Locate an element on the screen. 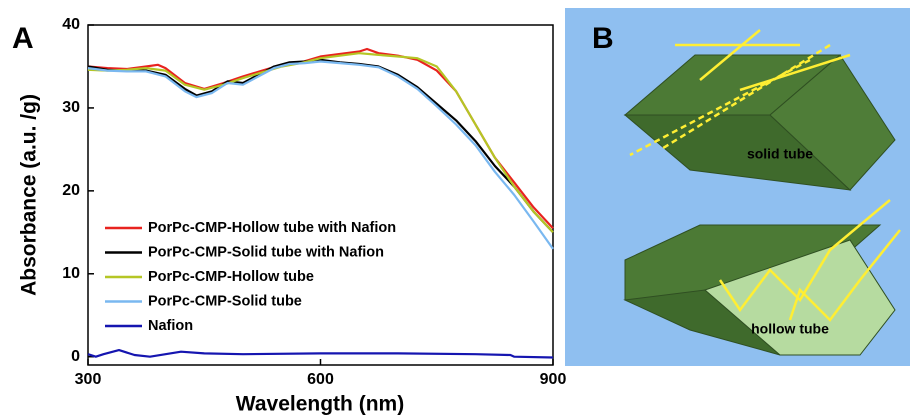  y-axis-label: Absorbance (a.u. /g) is located at coordinates (29, 195).